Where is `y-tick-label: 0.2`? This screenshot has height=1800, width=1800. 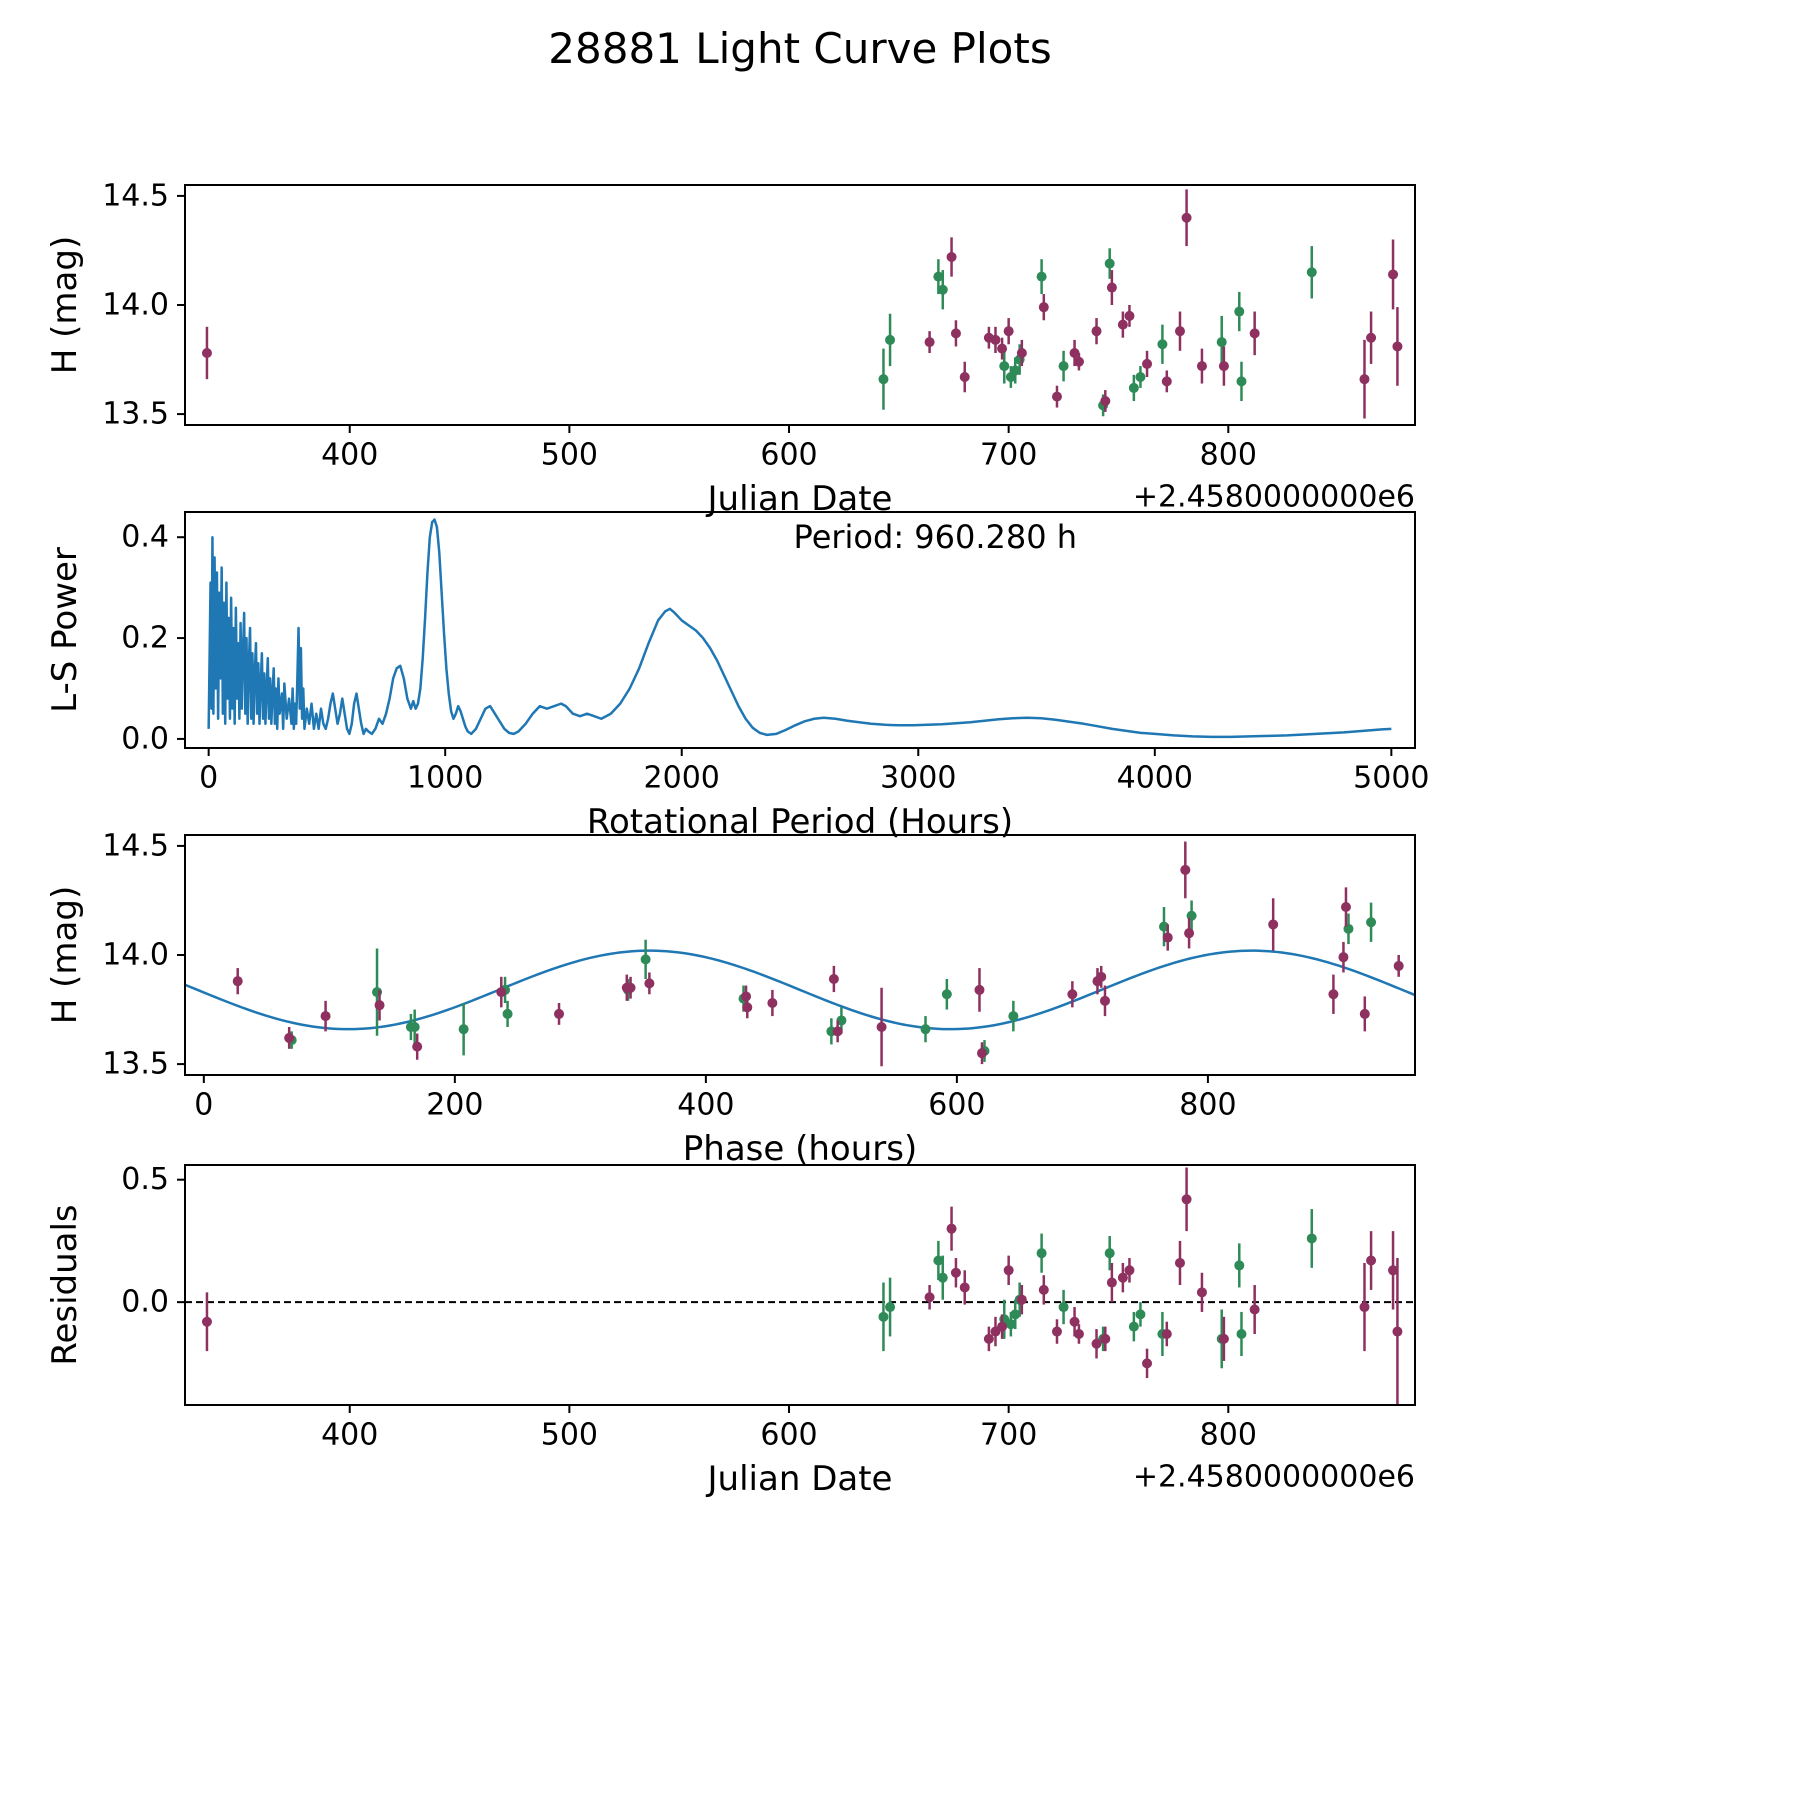
y-tick-label: 0.2 is located at coordinates (145, 638).